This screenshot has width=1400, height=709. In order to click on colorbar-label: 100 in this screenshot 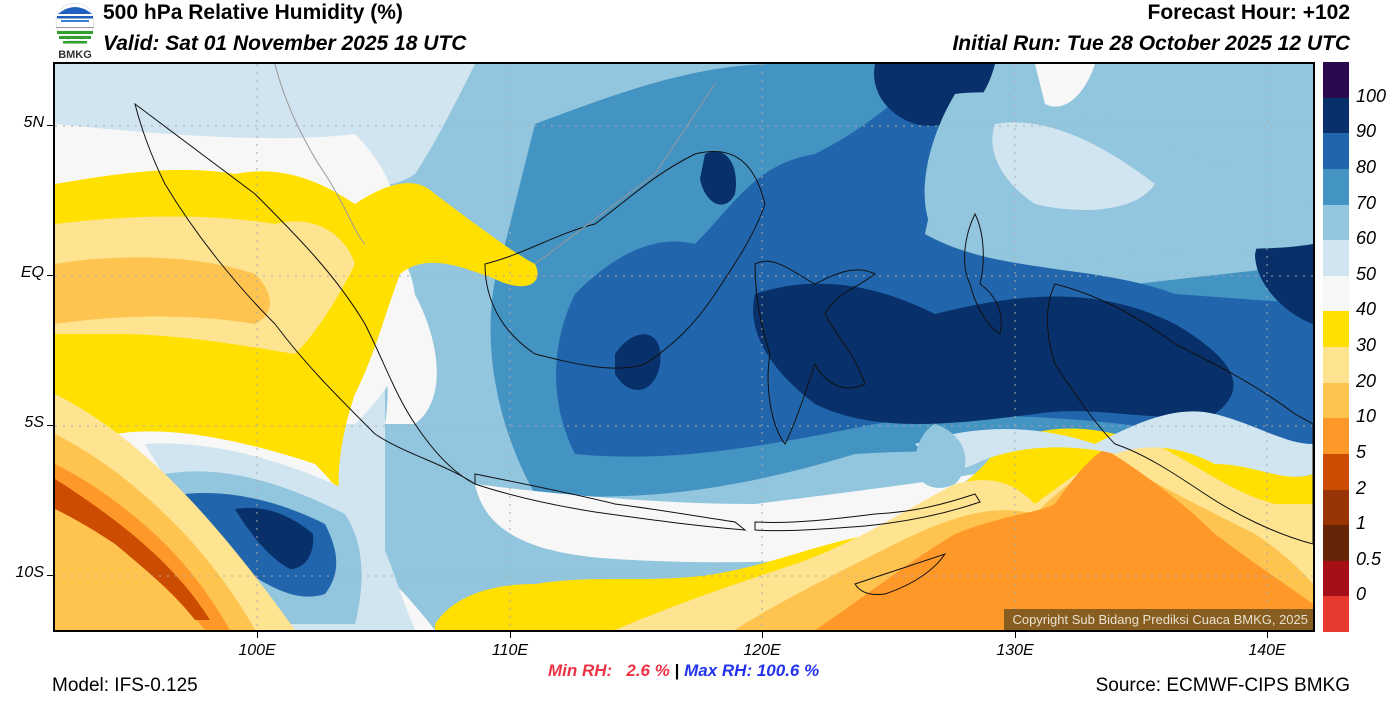, I will do `click(1371, 95)`.